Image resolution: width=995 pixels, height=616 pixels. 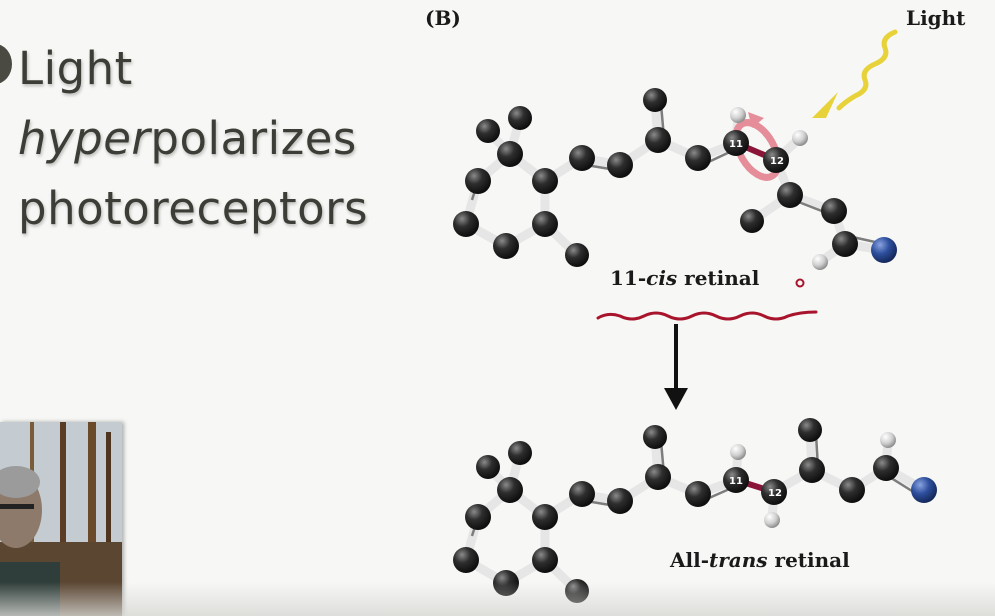 I want to click on trans-label-suffix: retinal, so click(x=808, y=560).